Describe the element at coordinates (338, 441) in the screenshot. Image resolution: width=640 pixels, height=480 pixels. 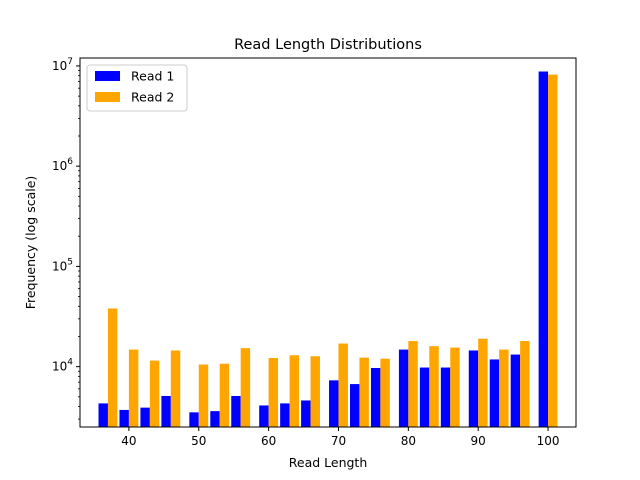
I see `x-tick-label-70: 70` at that location.